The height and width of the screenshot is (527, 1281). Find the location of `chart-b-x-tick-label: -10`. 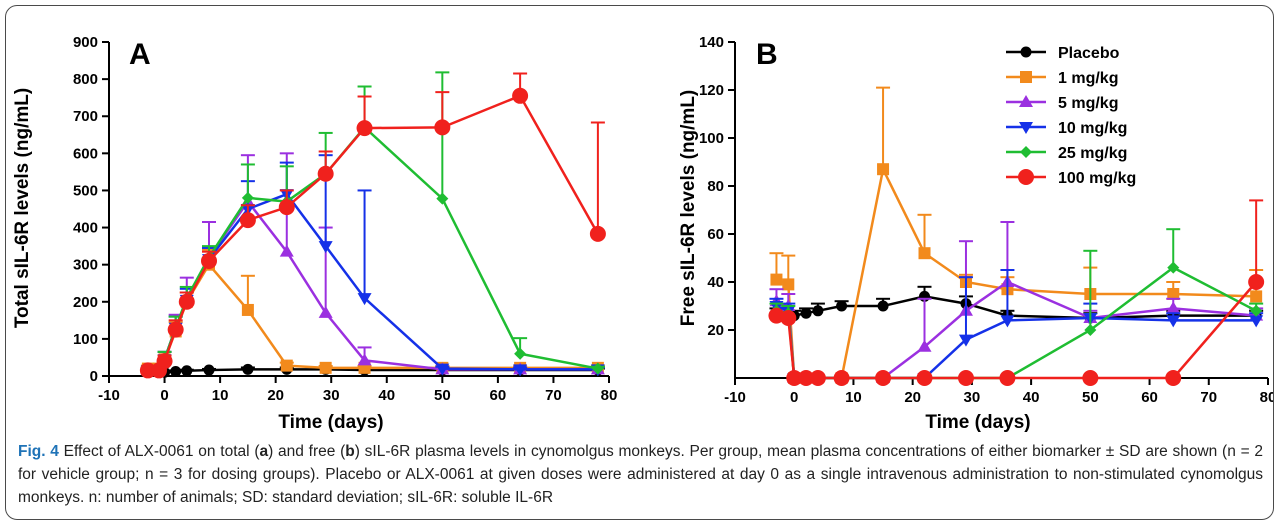

chart-b-x-tick-label: -10 is located at coordinates (735, 397).